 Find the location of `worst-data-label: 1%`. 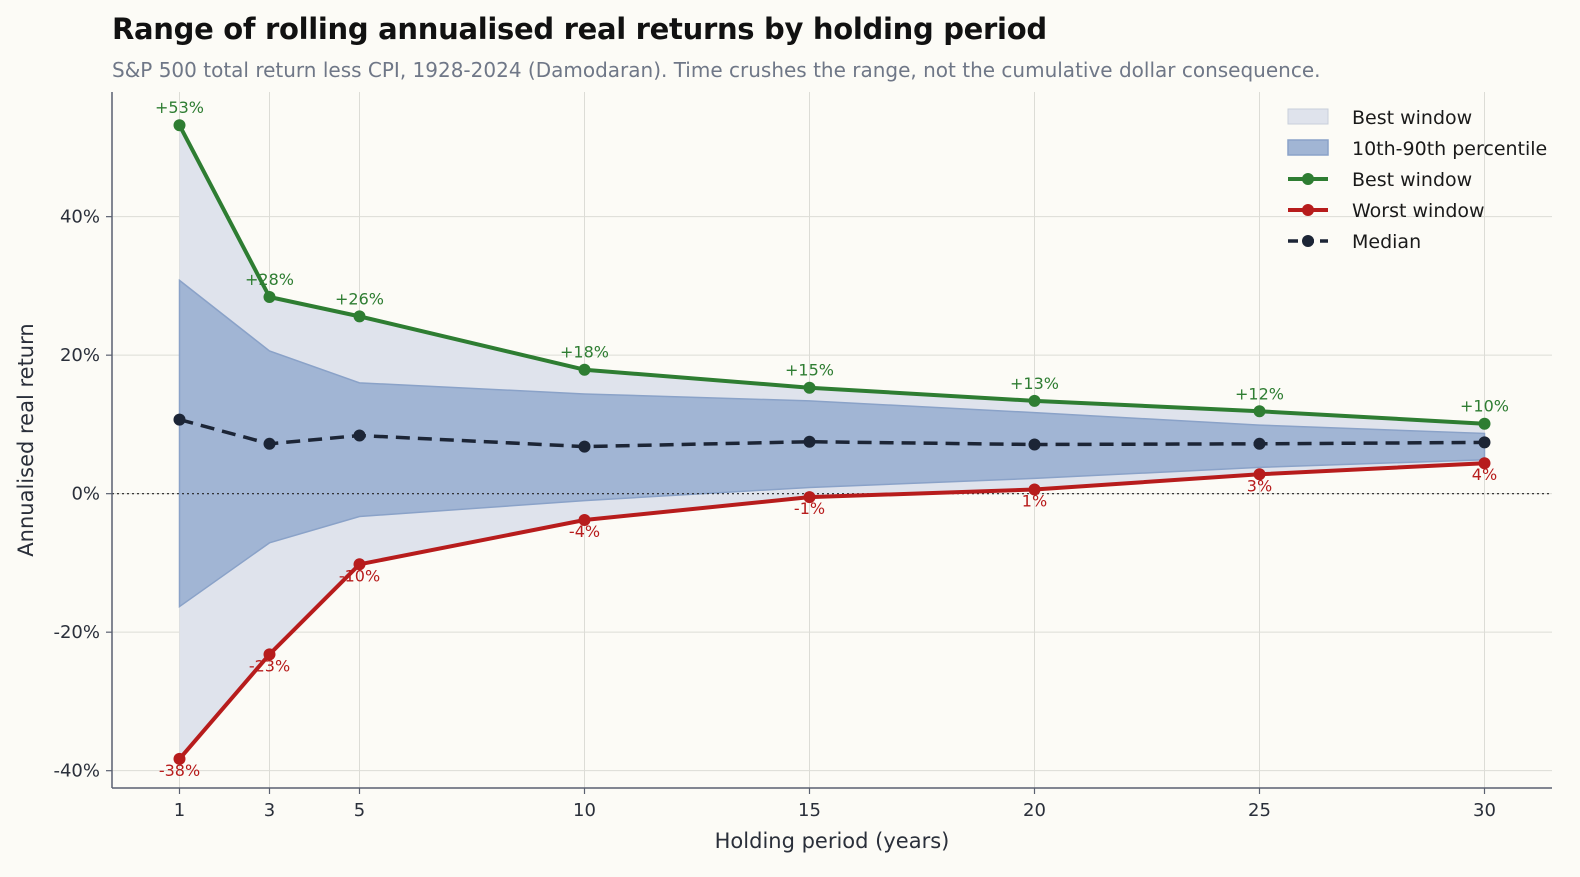

worst-data-label: 1% is located at coordinates (1034, 501).